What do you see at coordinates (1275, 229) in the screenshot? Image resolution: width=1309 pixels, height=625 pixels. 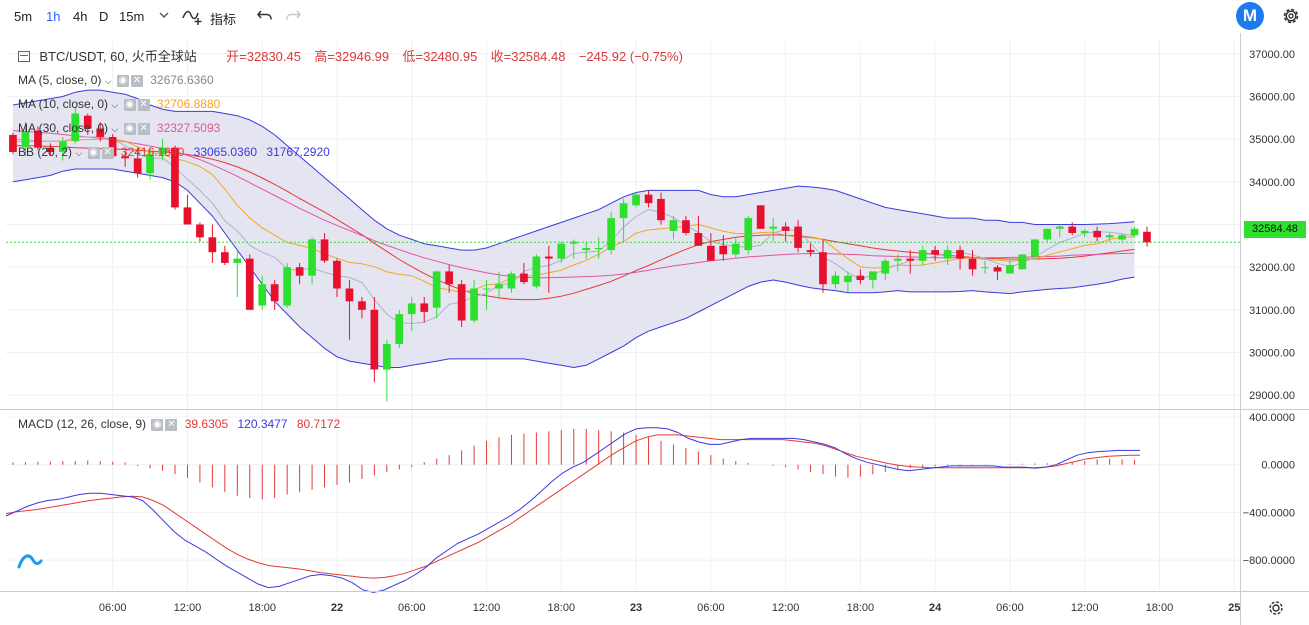 I see `last-price-label: 32584.48` at bounding box center [1275, 229].